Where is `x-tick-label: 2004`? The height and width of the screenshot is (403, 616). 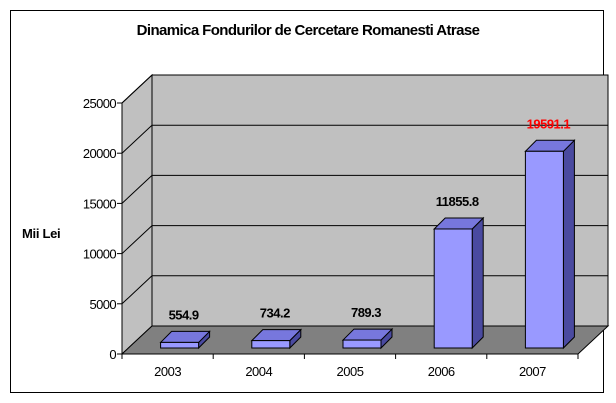
x-tick-label: 2004 is located at coordinates (258, 371).